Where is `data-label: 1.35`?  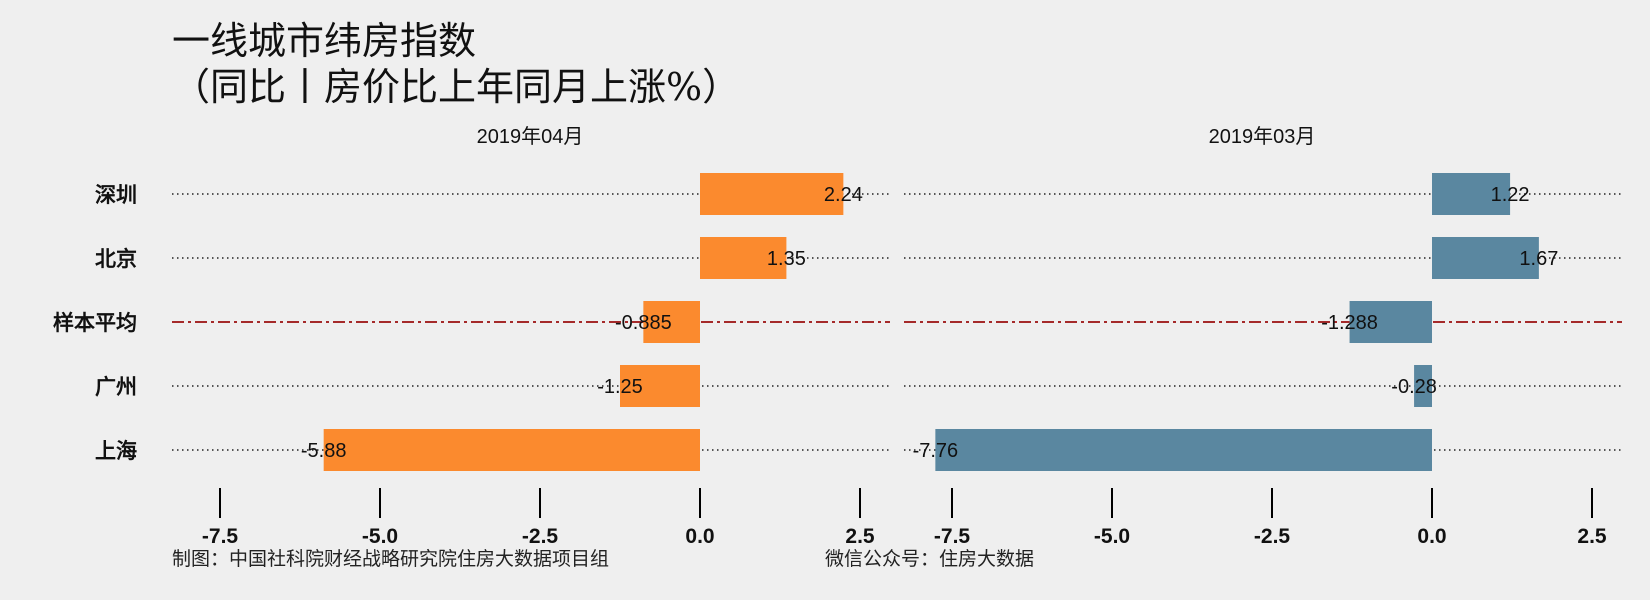
data-label: 1.35 is located at coordinates (786, 259).